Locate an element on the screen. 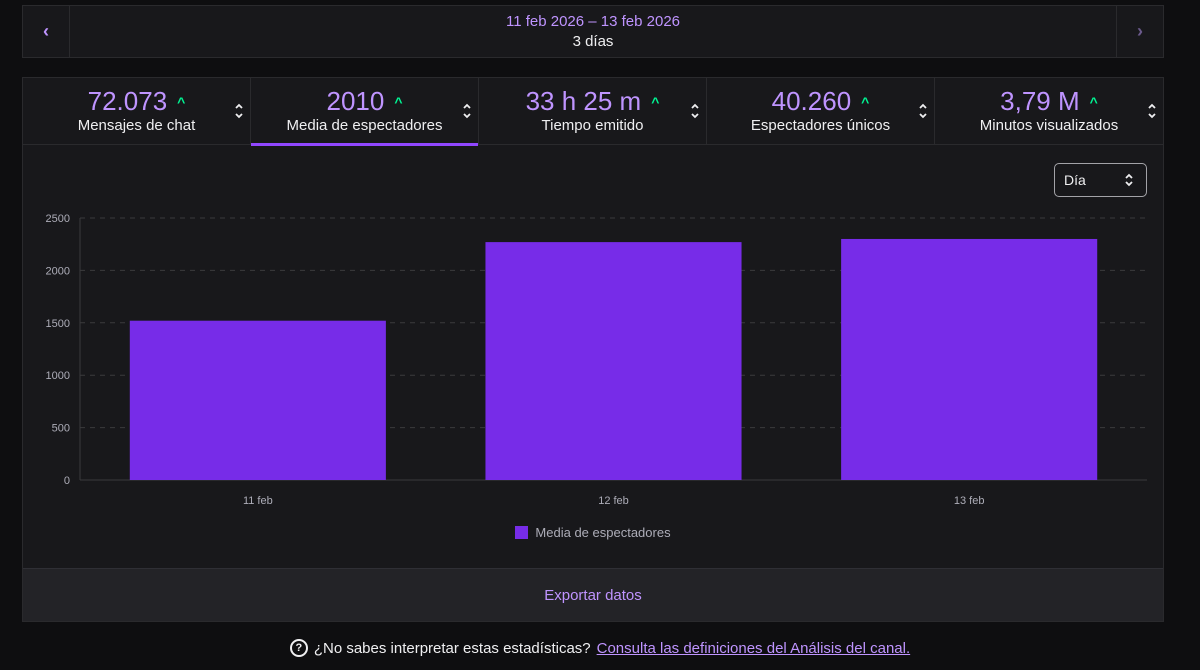 The width and height of the screenshot is (1200, 670). chevron-right-icon: › is located at coordinates (1140, 31).